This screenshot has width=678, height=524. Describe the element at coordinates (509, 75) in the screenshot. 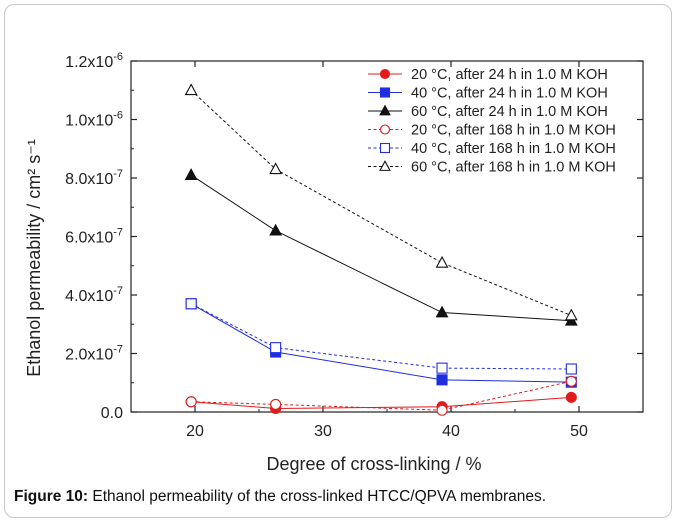

I see `legend-label: 20 °C, after 24 h in 1.0 M KOH` at that location.